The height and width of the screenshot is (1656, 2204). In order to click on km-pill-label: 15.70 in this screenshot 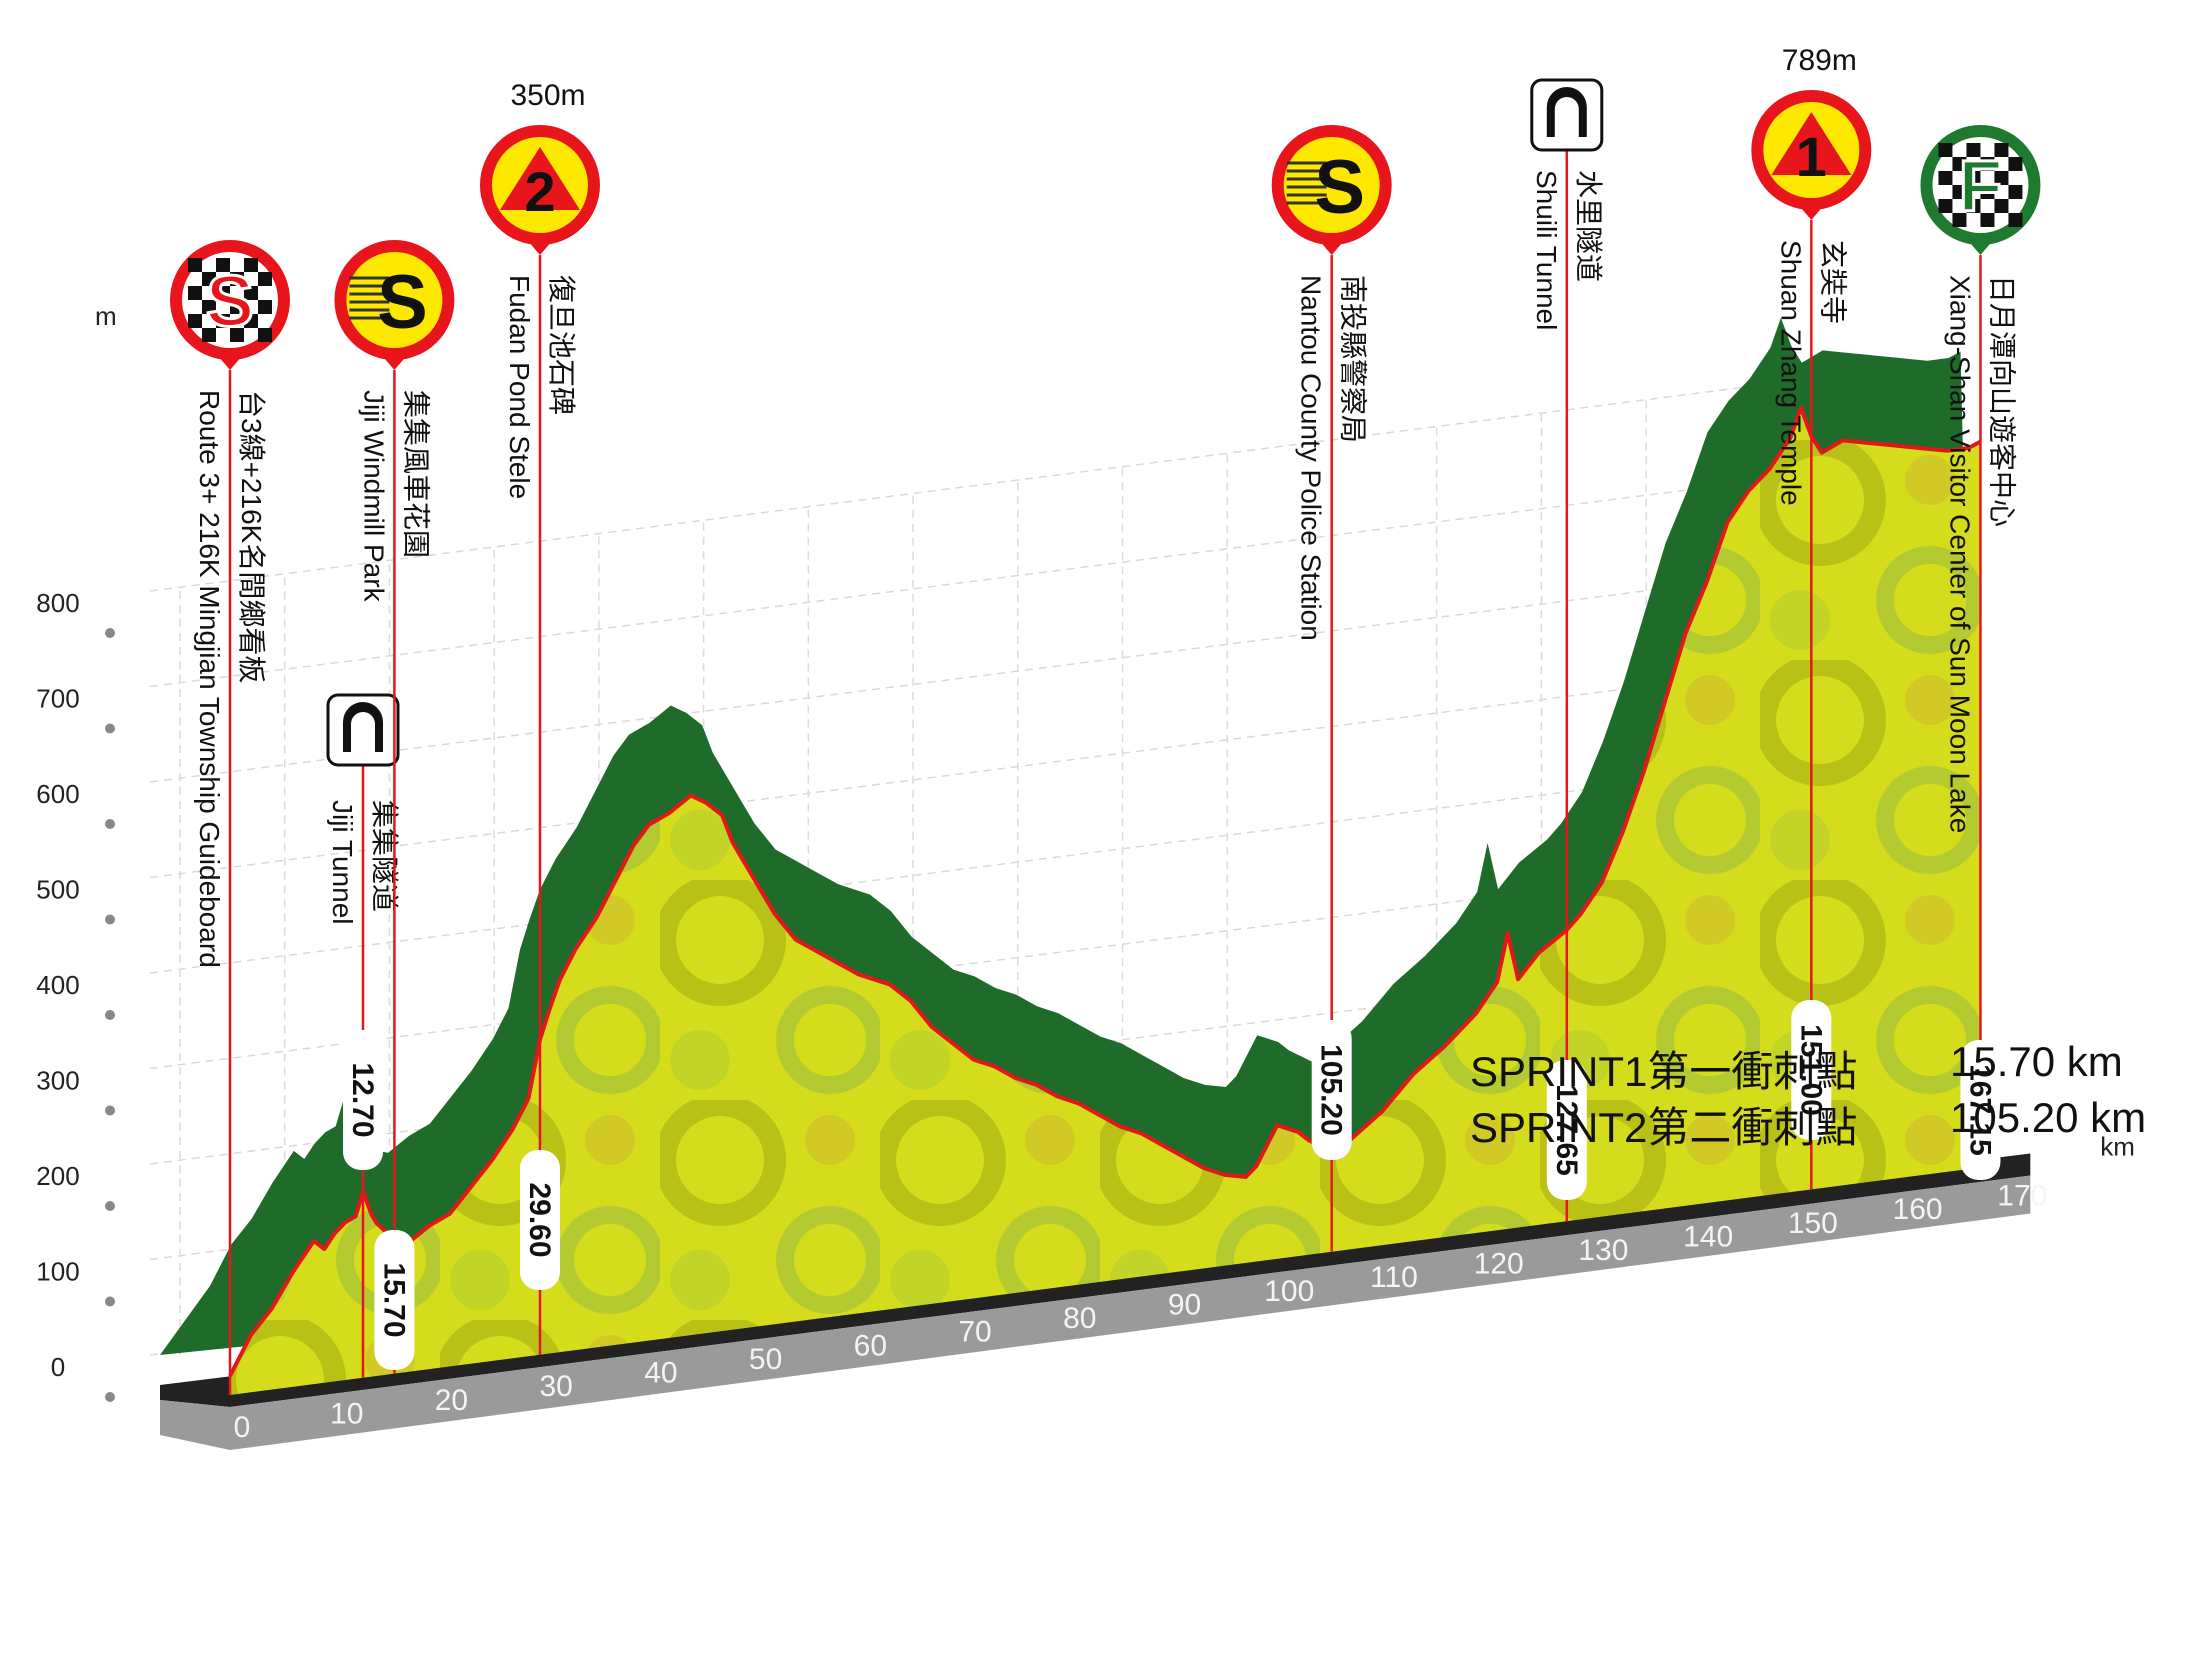, I will do `click(393, 1299)`.